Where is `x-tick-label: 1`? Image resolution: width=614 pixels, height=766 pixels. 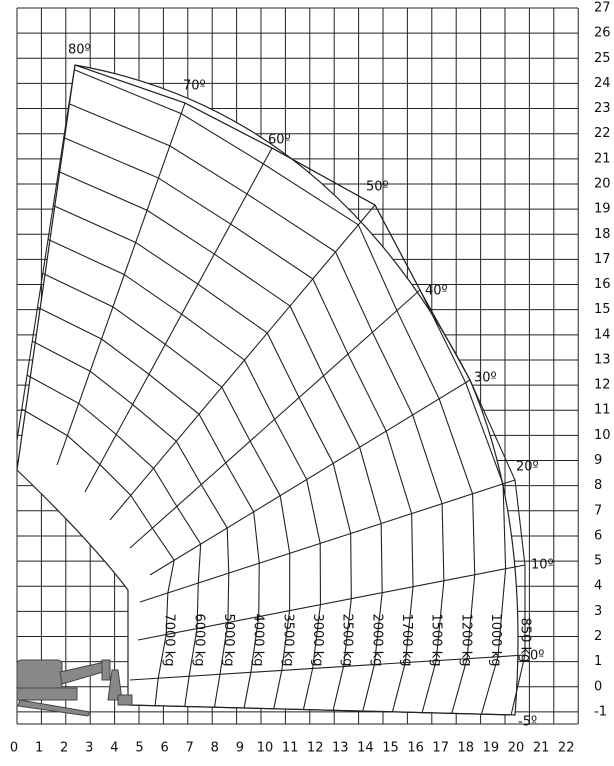
x-tick-label: 1 is located at coordinates (39, 748).